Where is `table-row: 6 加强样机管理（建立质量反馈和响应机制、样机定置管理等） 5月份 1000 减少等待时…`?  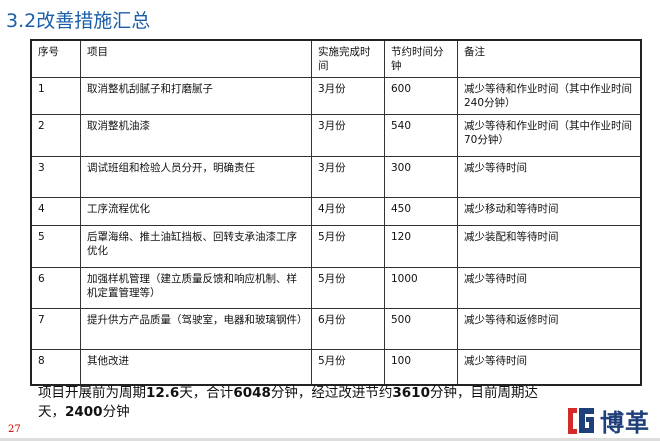 table-row: 6 加强样机管理（建立质量反馈和响应机制、样机定置管理等） 5月份 1000 减少等待时… is located at coordinates (336, 288).